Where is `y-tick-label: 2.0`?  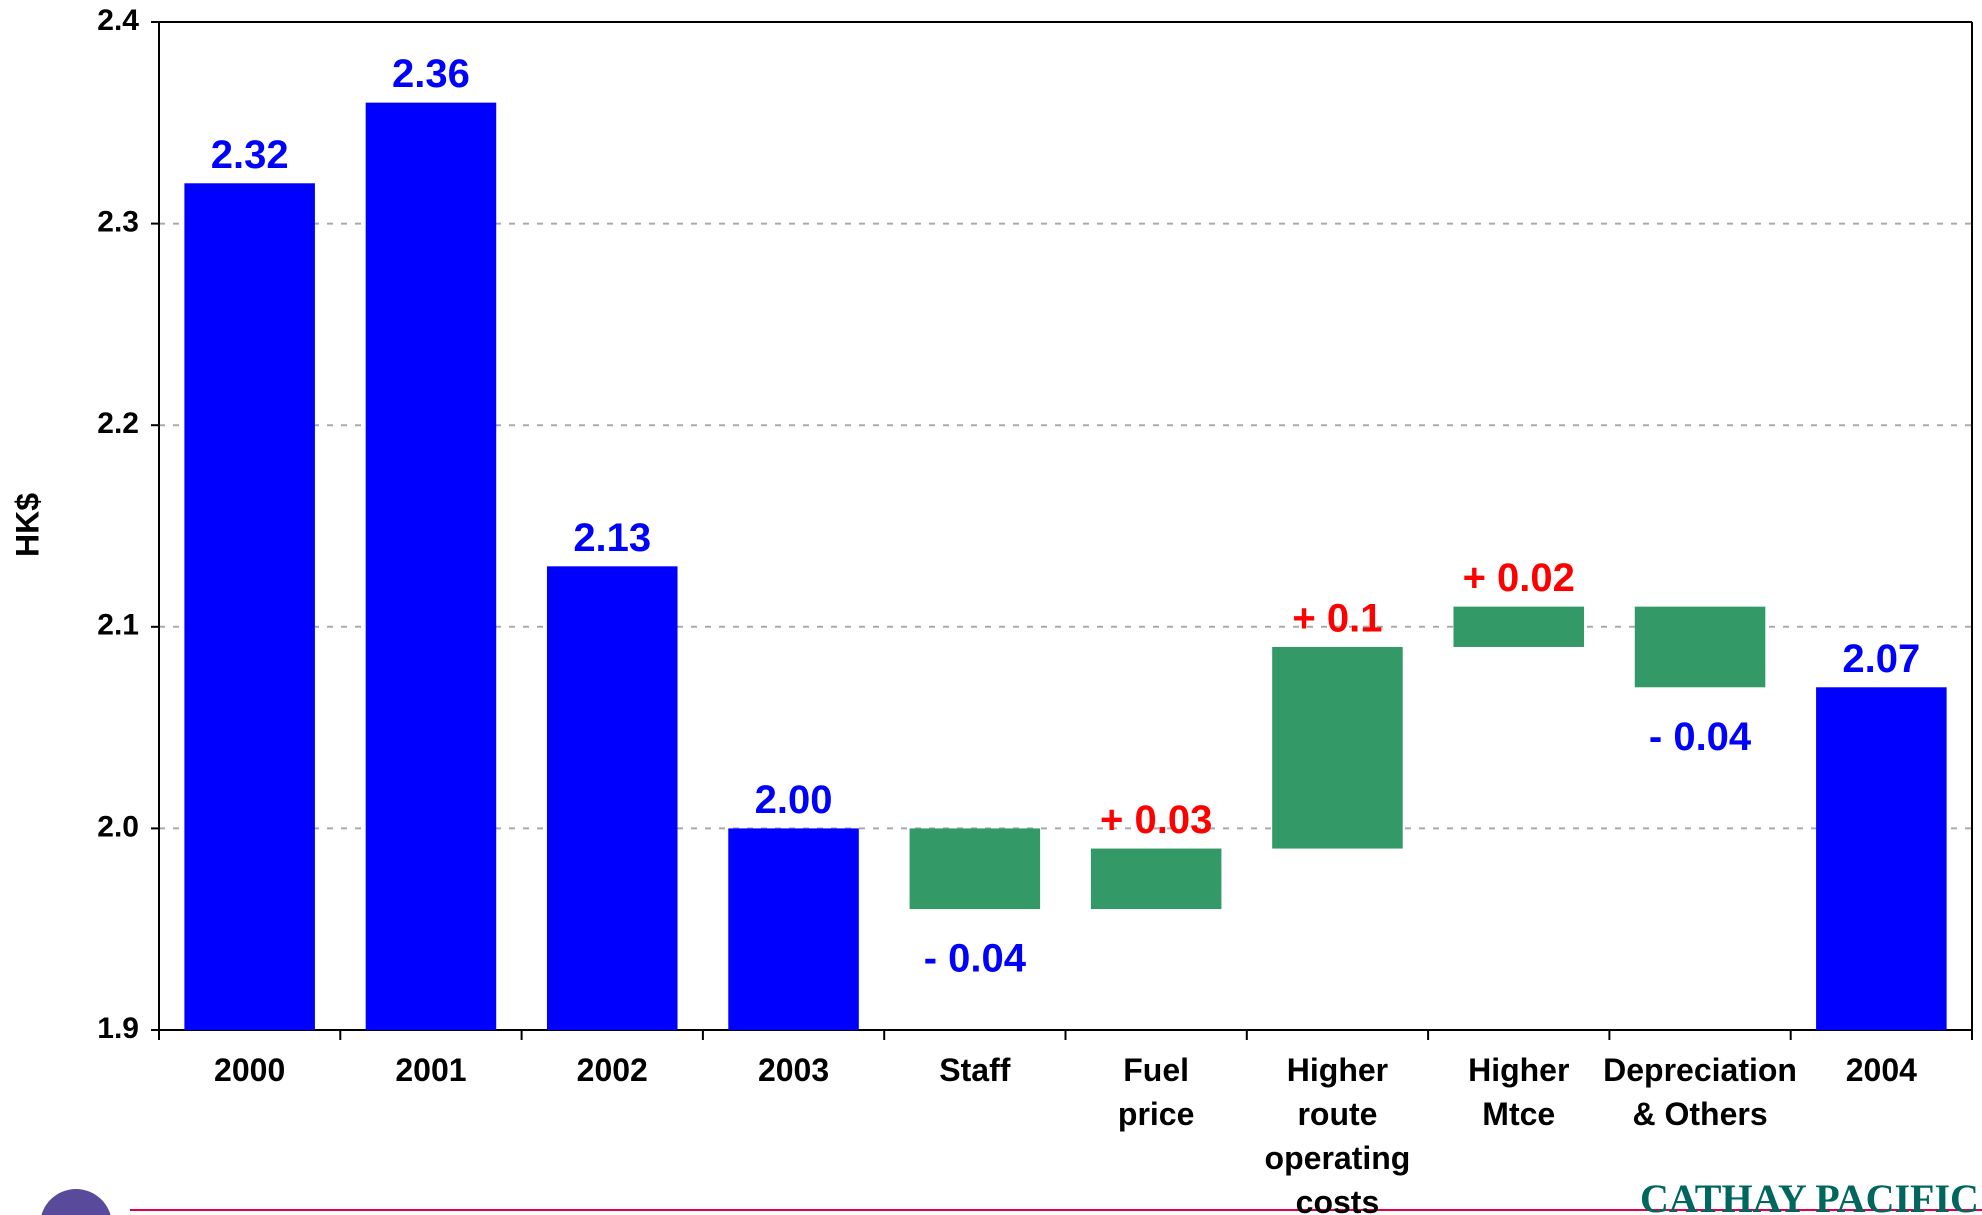
y-tick-label: 2.0 is located at coordinates (118, 826).